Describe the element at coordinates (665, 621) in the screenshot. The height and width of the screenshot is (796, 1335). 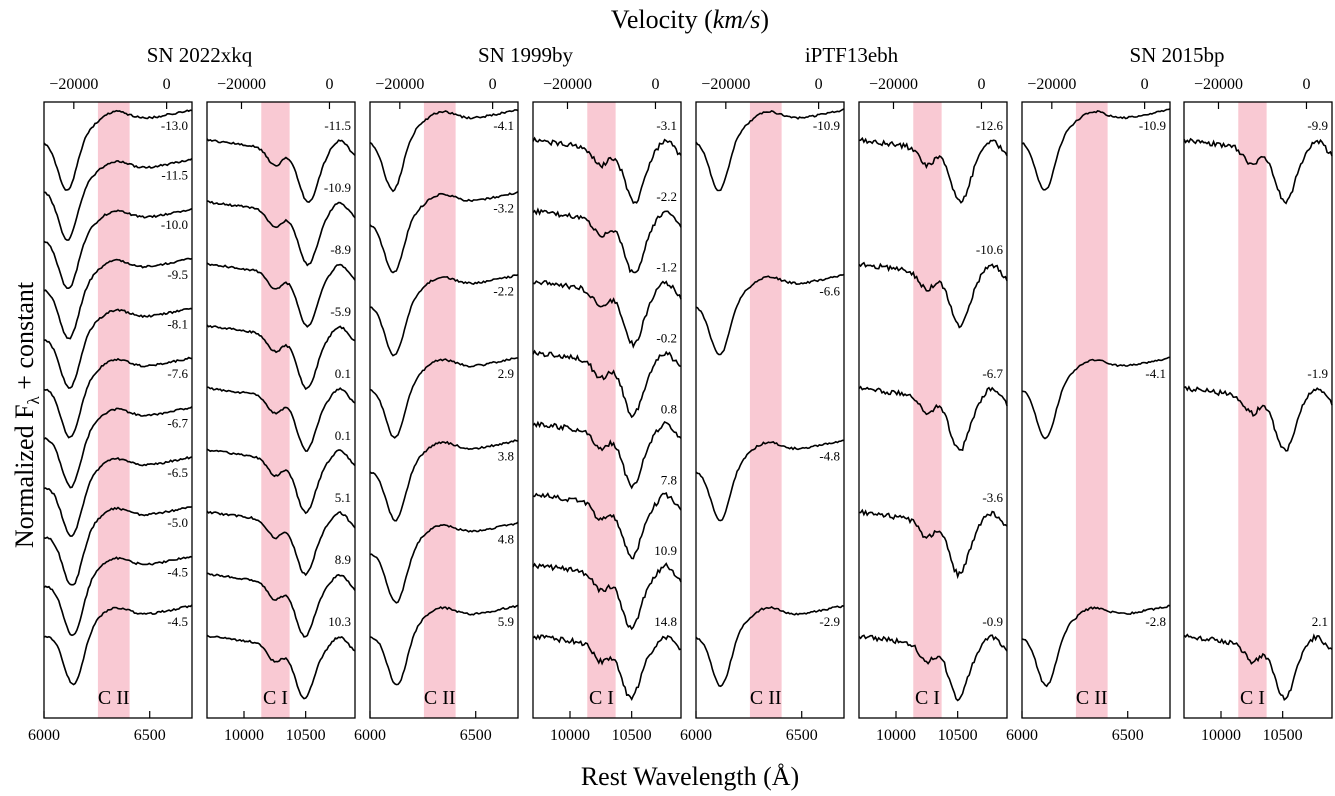
I see `epoch-label: 14.8` at that location.